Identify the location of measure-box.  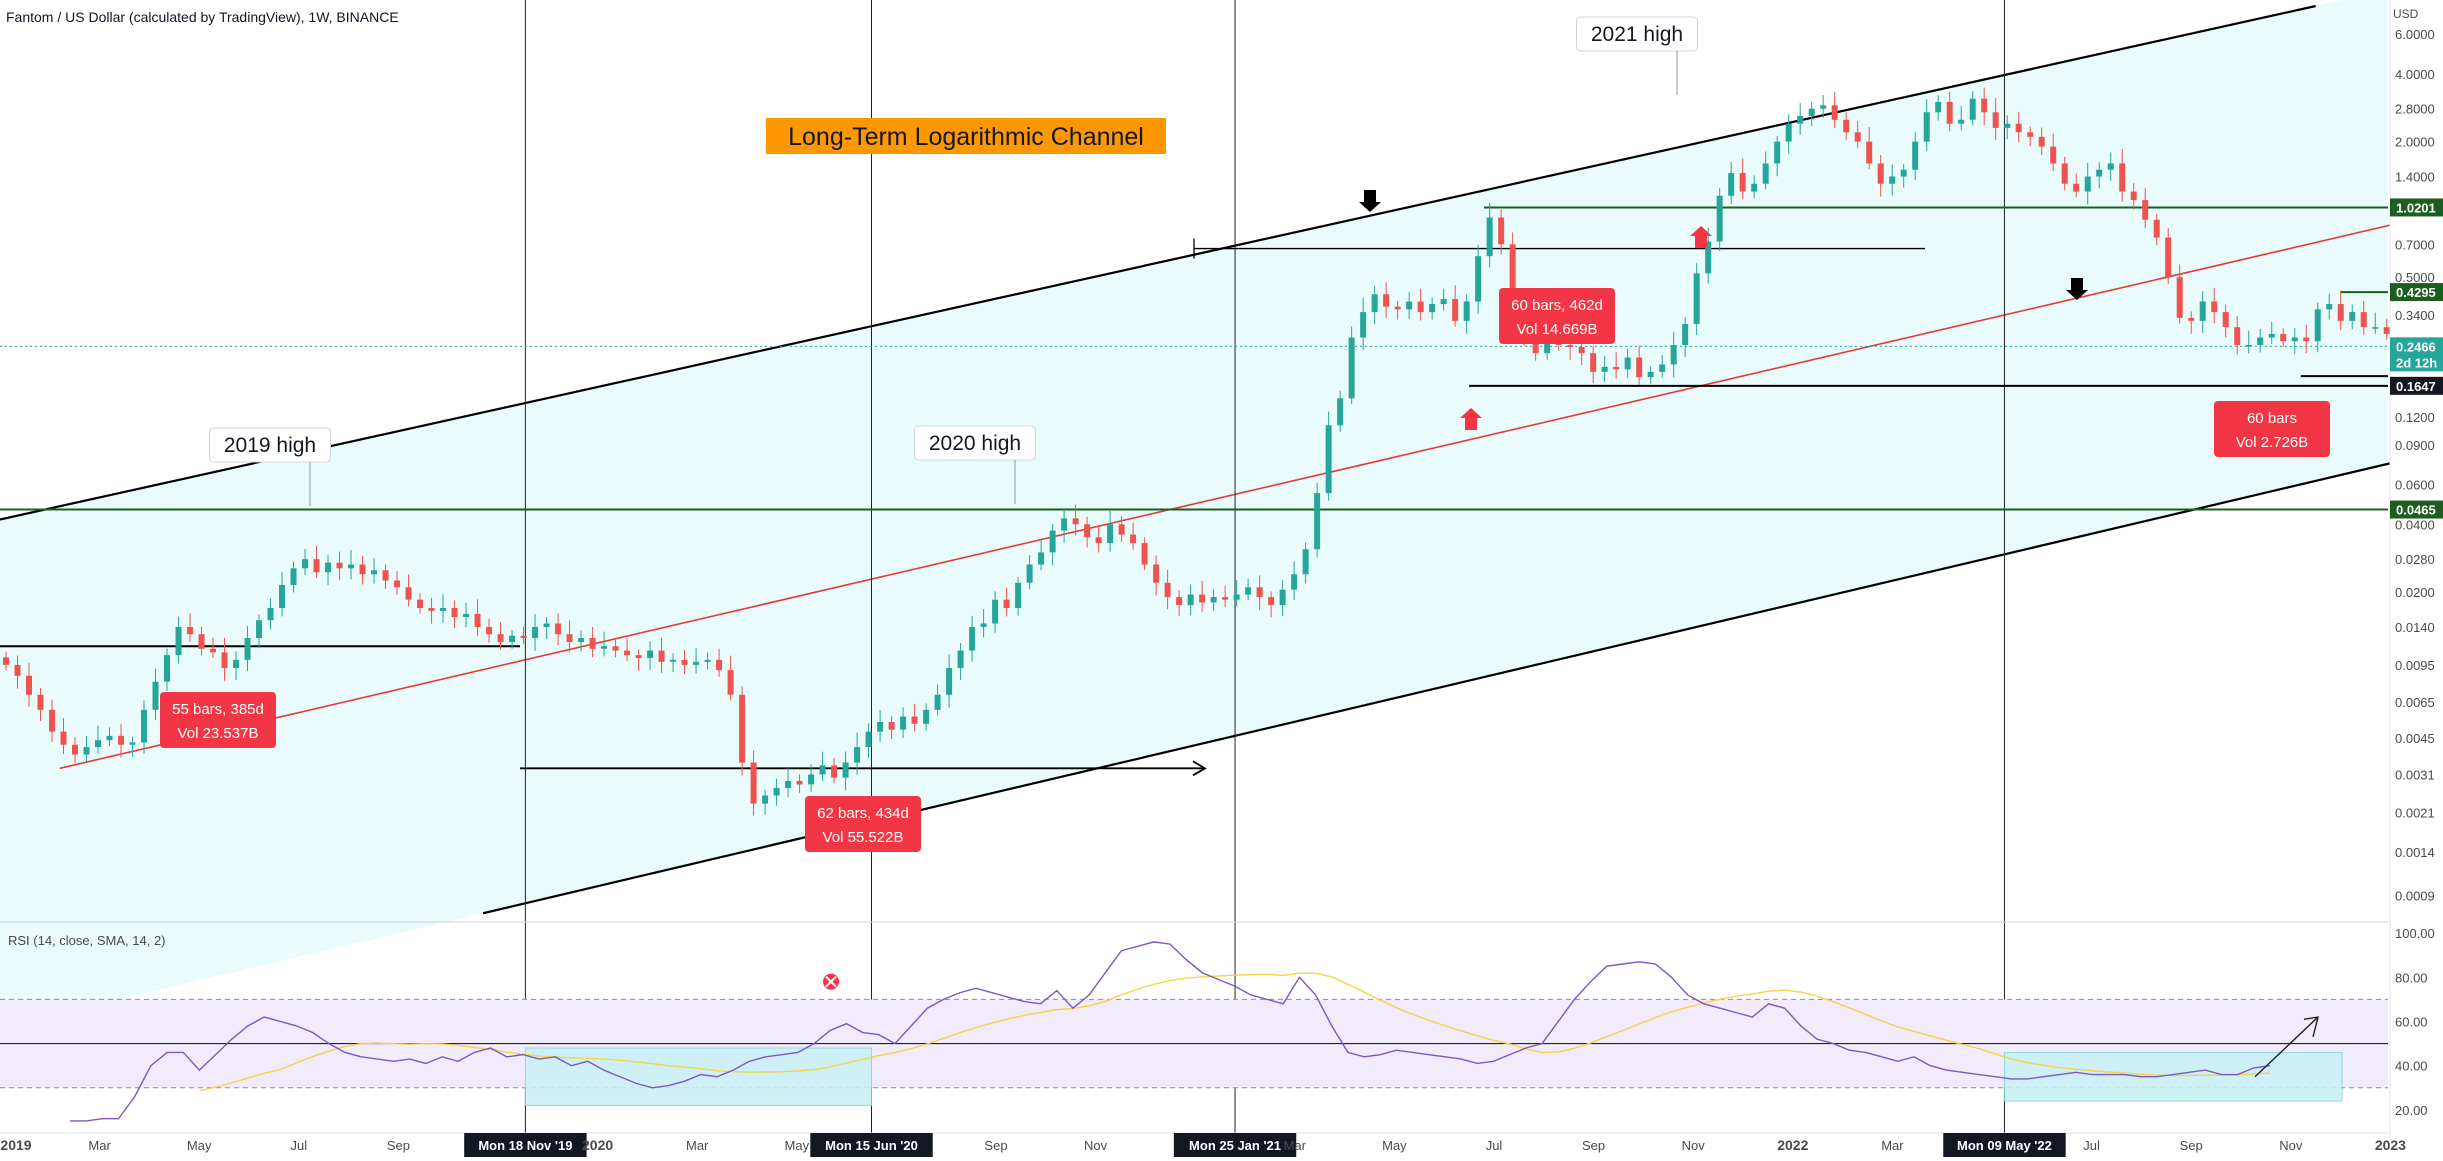
(1557, 316).